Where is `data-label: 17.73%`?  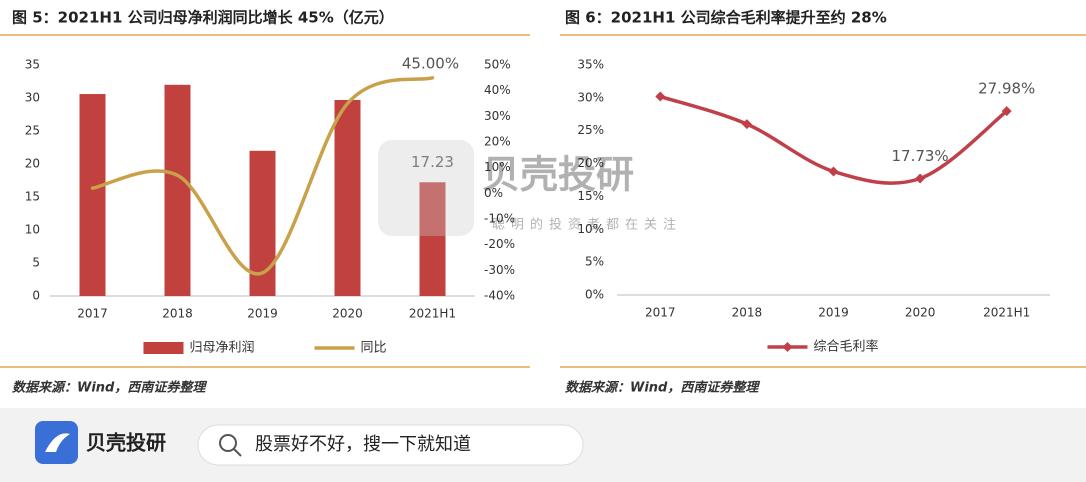 data-label: 17.73% is located at coordinates (919, 156).